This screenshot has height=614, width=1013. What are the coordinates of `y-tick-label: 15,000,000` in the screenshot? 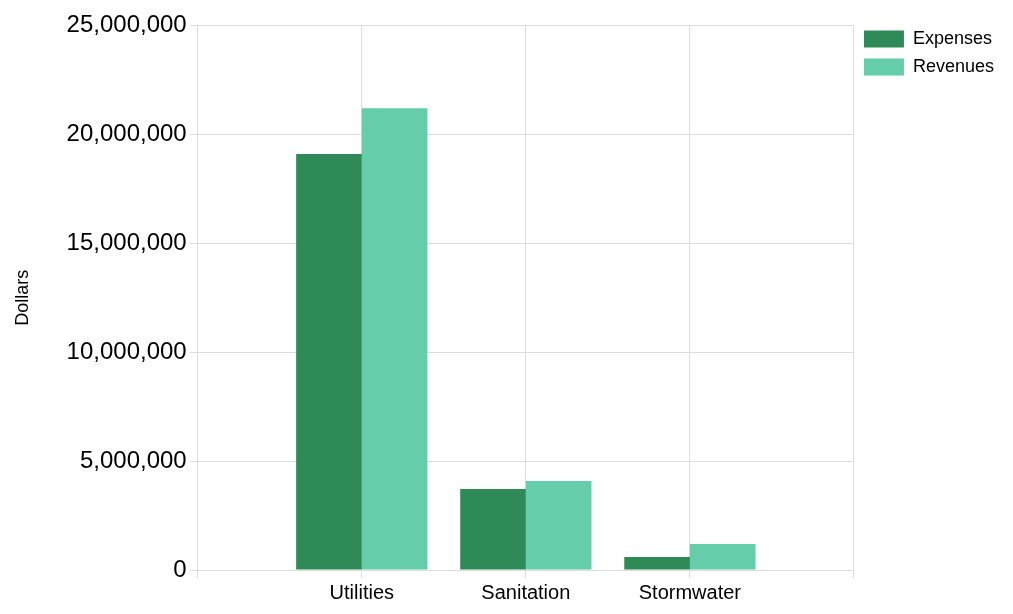 It's located at (126, 241).